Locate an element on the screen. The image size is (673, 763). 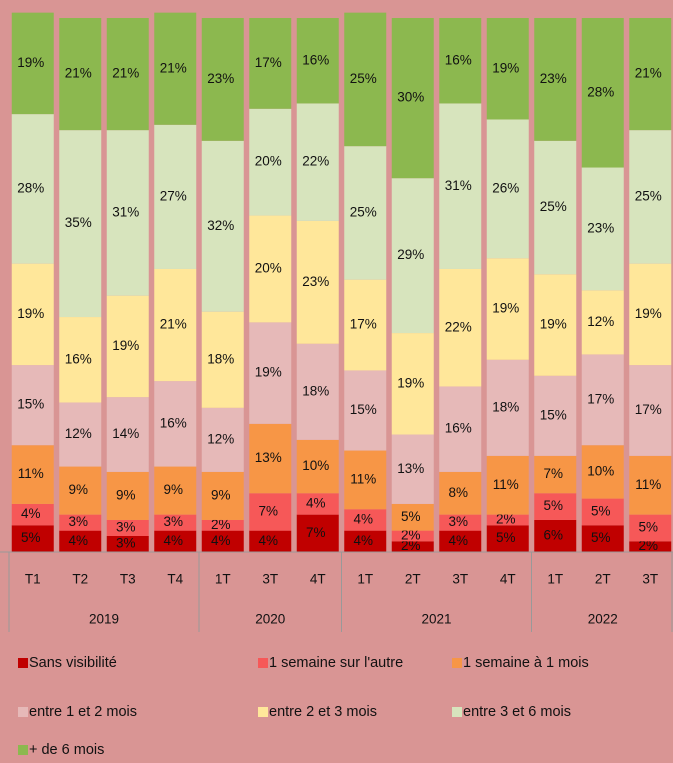
data-label: 15% is located at coordinates (30, 404).